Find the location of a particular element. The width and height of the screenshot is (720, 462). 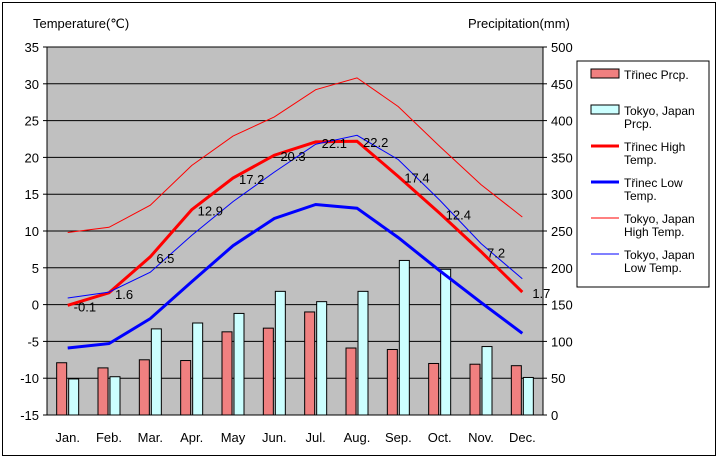

x-tick-label: Sep. is located at coordinates (398, 437).